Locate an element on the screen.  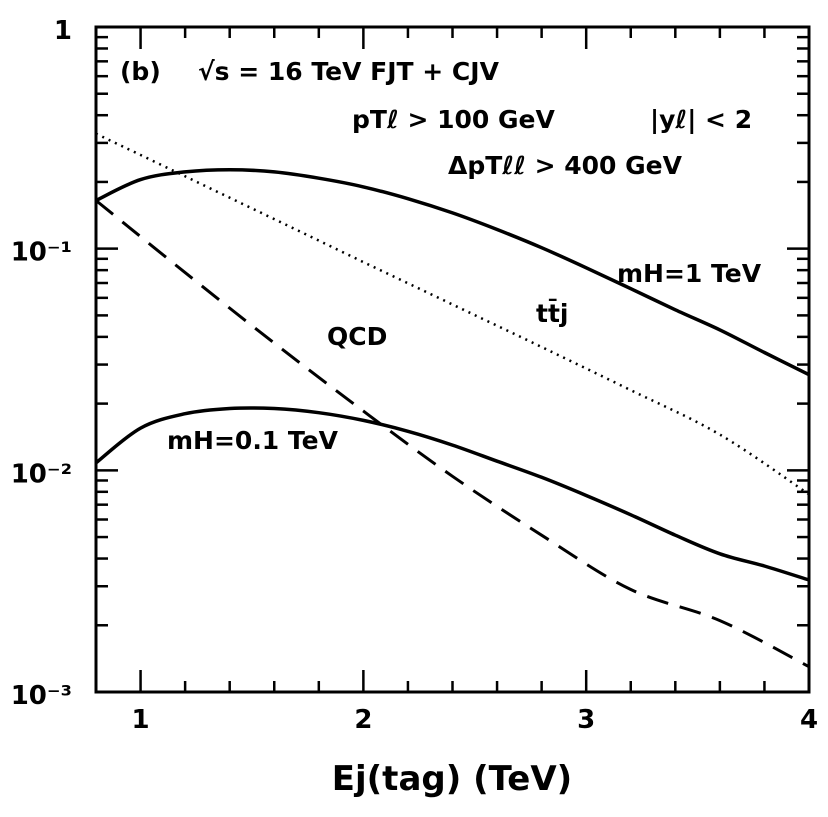
y-tick-label: 10⁻³ is located at coordinates (41, 696).